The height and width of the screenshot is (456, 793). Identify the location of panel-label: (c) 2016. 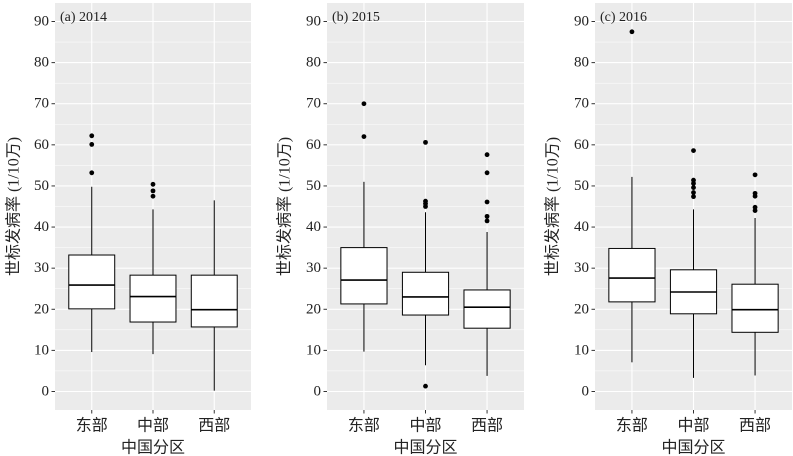
(623, 17).